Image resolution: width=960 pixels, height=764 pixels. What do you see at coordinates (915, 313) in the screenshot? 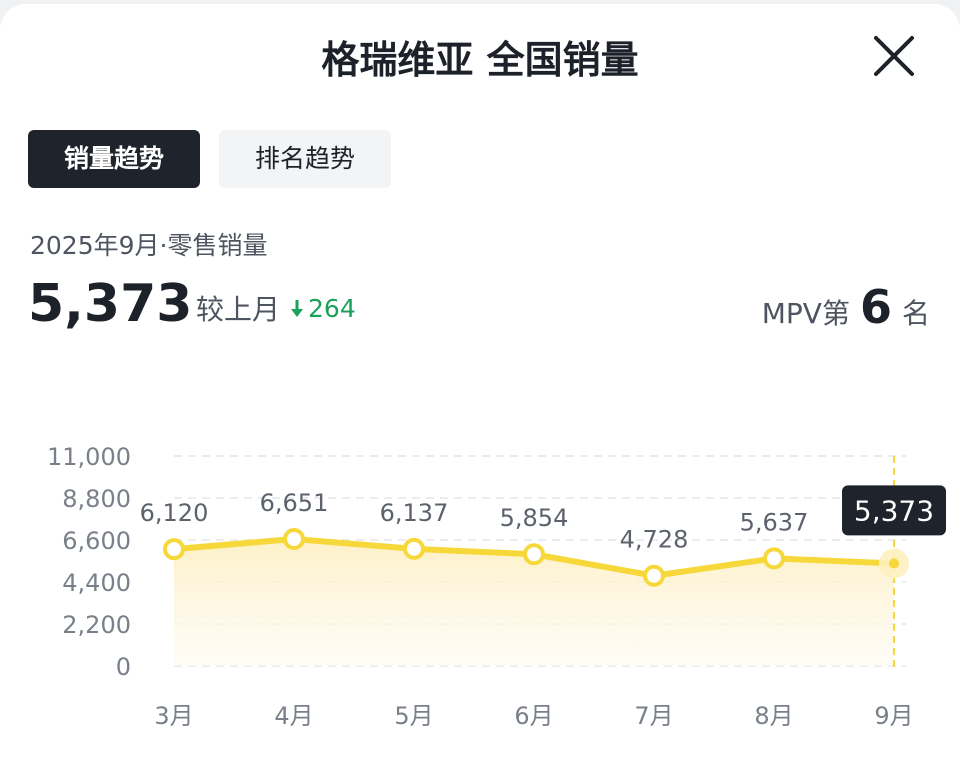
I see `rank-suffix: 名` at bounding box center [915, 313].